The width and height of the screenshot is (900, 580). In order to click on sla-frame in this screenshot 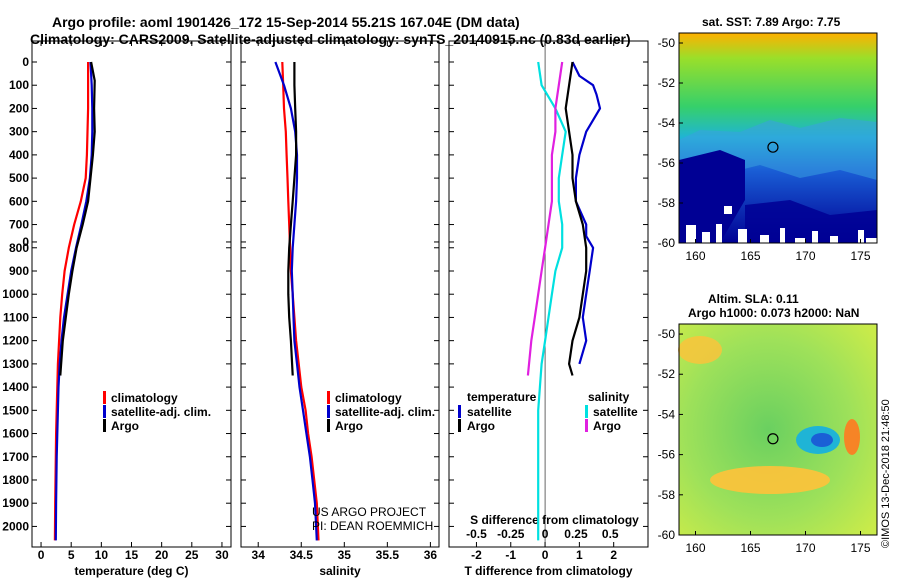, I will do `click(778, 429)`.